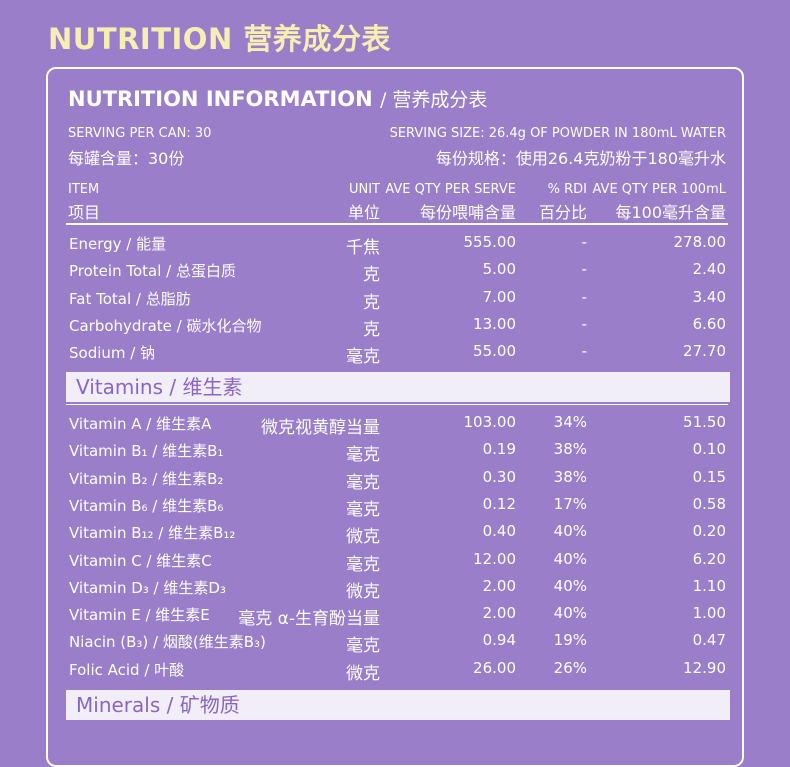 The height and width of the screenshot is (767, 790). Describe the element at coordinates (220, 99) in the screenshot. I see `info-title-en: NUTRITION INFORMATION` at that location.